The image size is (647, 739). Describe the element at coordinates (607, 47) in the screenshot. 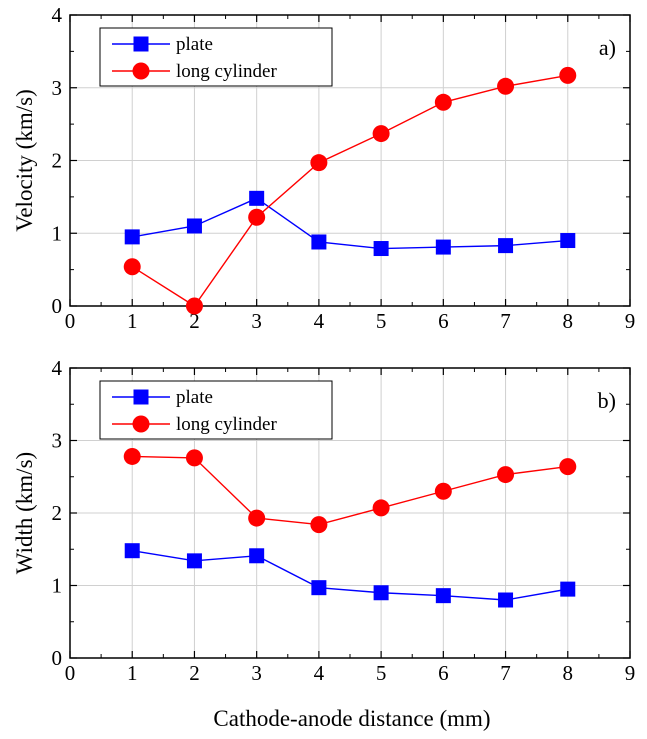

I see `panel-label: a)` at that location.